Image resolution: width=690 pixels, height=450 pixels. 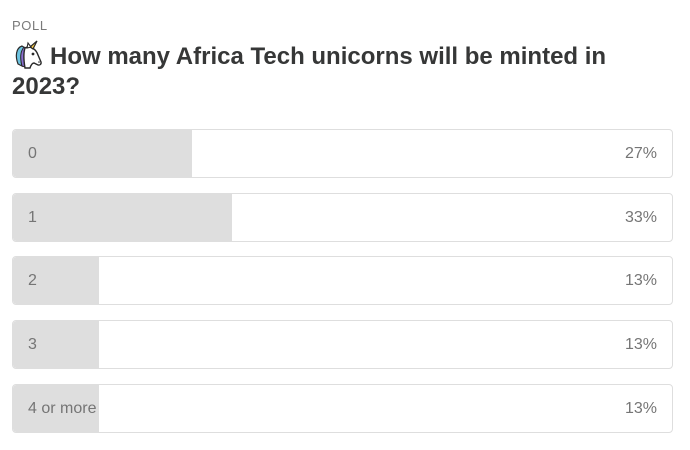 I want to click on poll-option: 4 or more 13%, so click(x=342, y=408).